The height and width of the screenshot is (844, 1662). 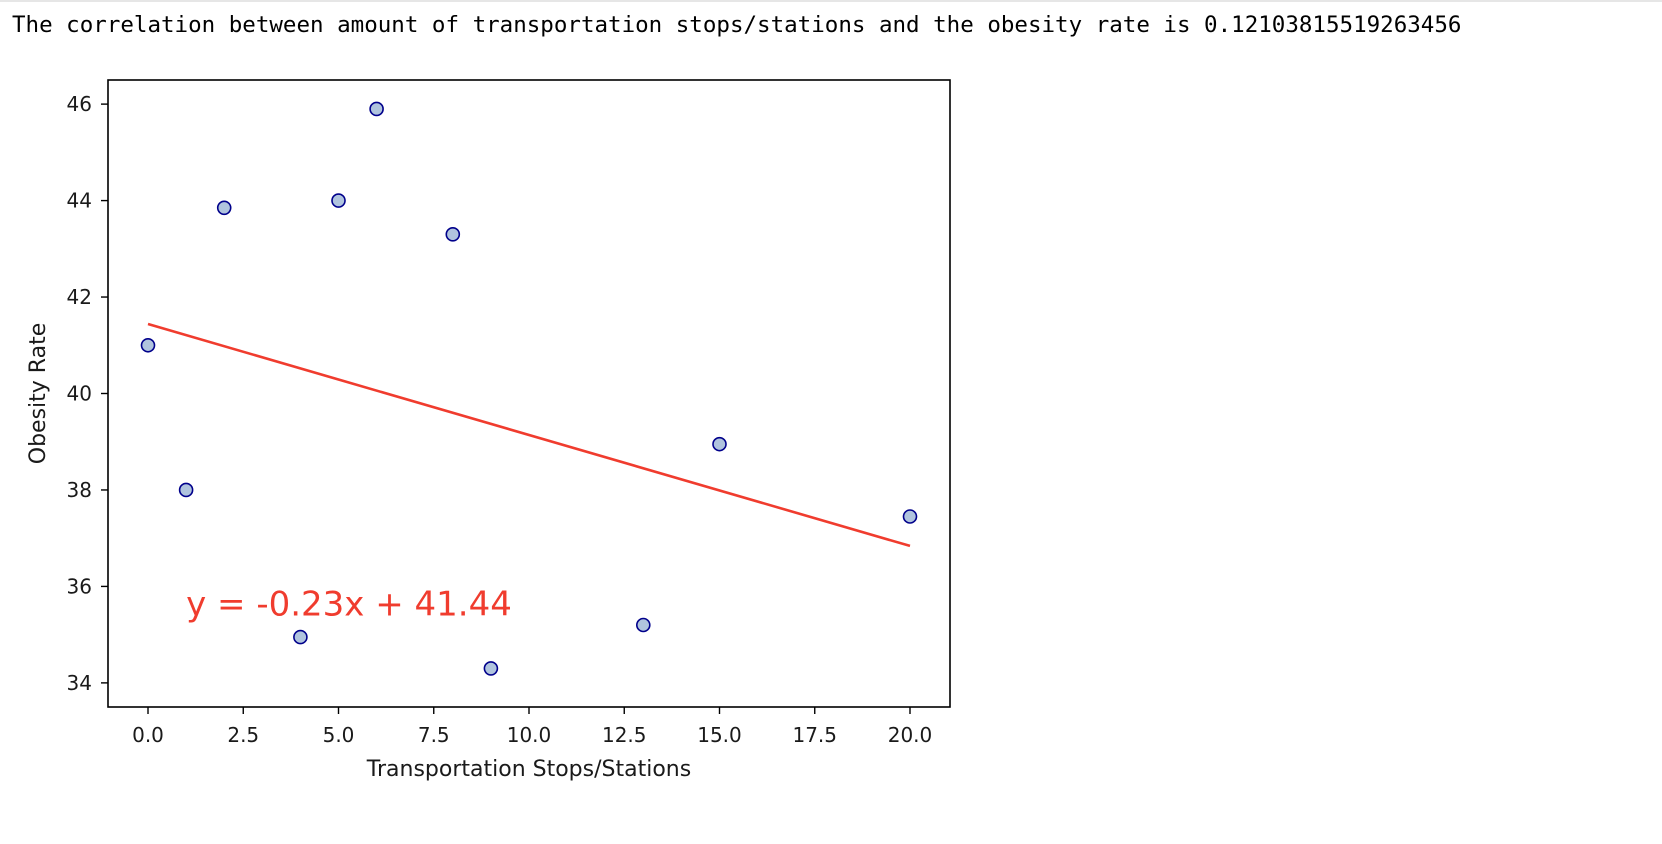 I want to click on y-tick-label: 46, so click(x=79, y=104).